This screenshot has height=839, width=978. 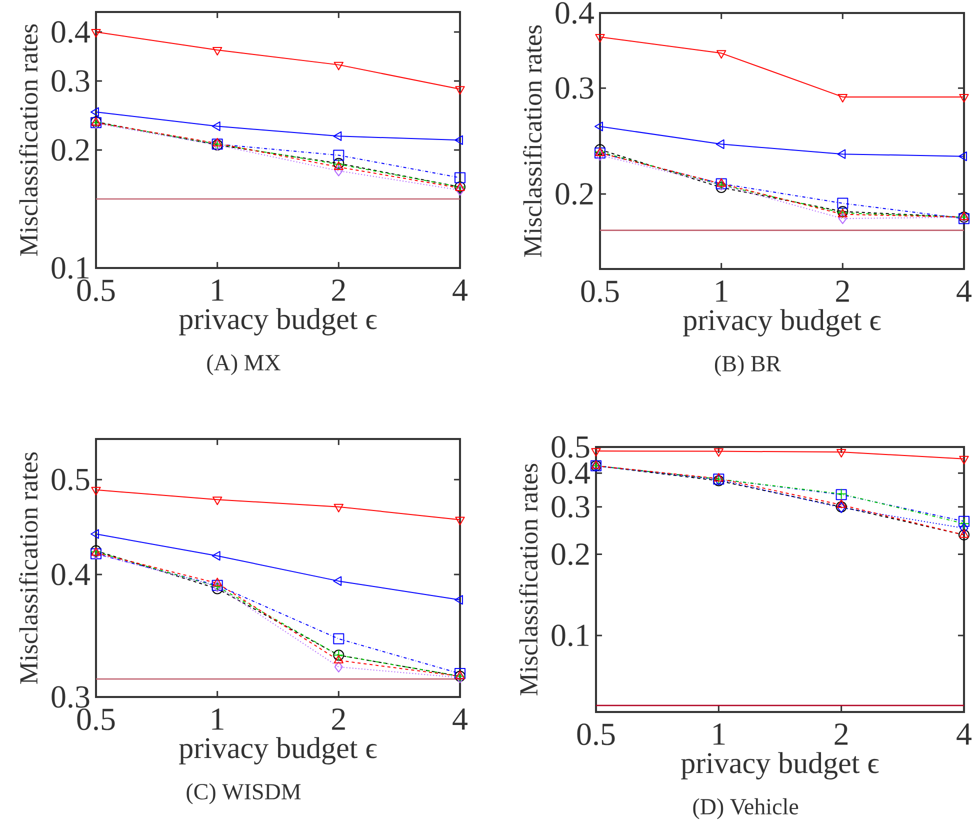 I want to click on text: (D) Vehicle, so click(x=745, y=809).